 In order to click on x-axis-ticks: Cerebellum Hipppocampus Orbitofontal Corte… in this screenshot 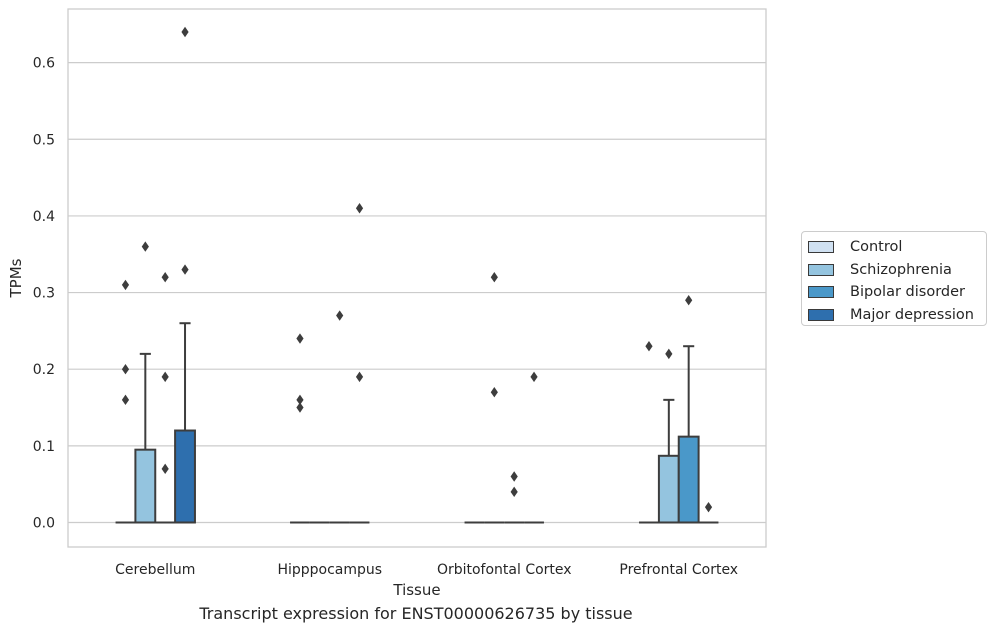, I will do `click(426, 570)`.